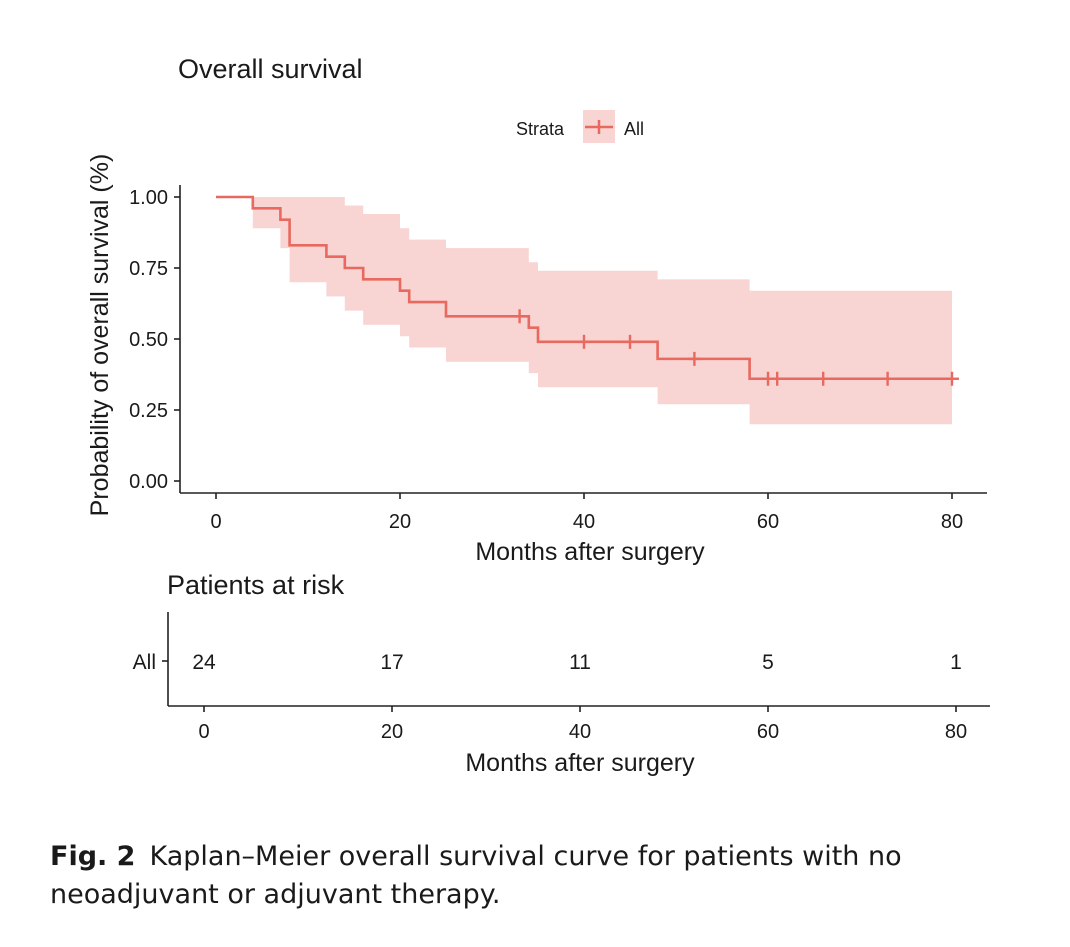  Describe the element at coordinates (215, 522) in the screenshot. I see `x-tick-label: 0` at that location.